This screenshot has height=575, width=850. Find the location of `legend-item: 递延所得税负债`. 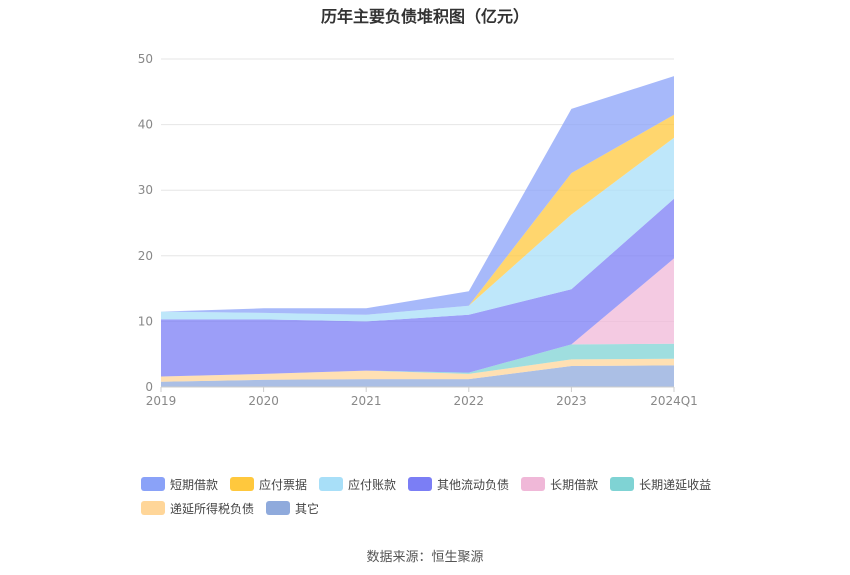

legend-item: 递延所得税负债 is located at coordinates (197, 508).